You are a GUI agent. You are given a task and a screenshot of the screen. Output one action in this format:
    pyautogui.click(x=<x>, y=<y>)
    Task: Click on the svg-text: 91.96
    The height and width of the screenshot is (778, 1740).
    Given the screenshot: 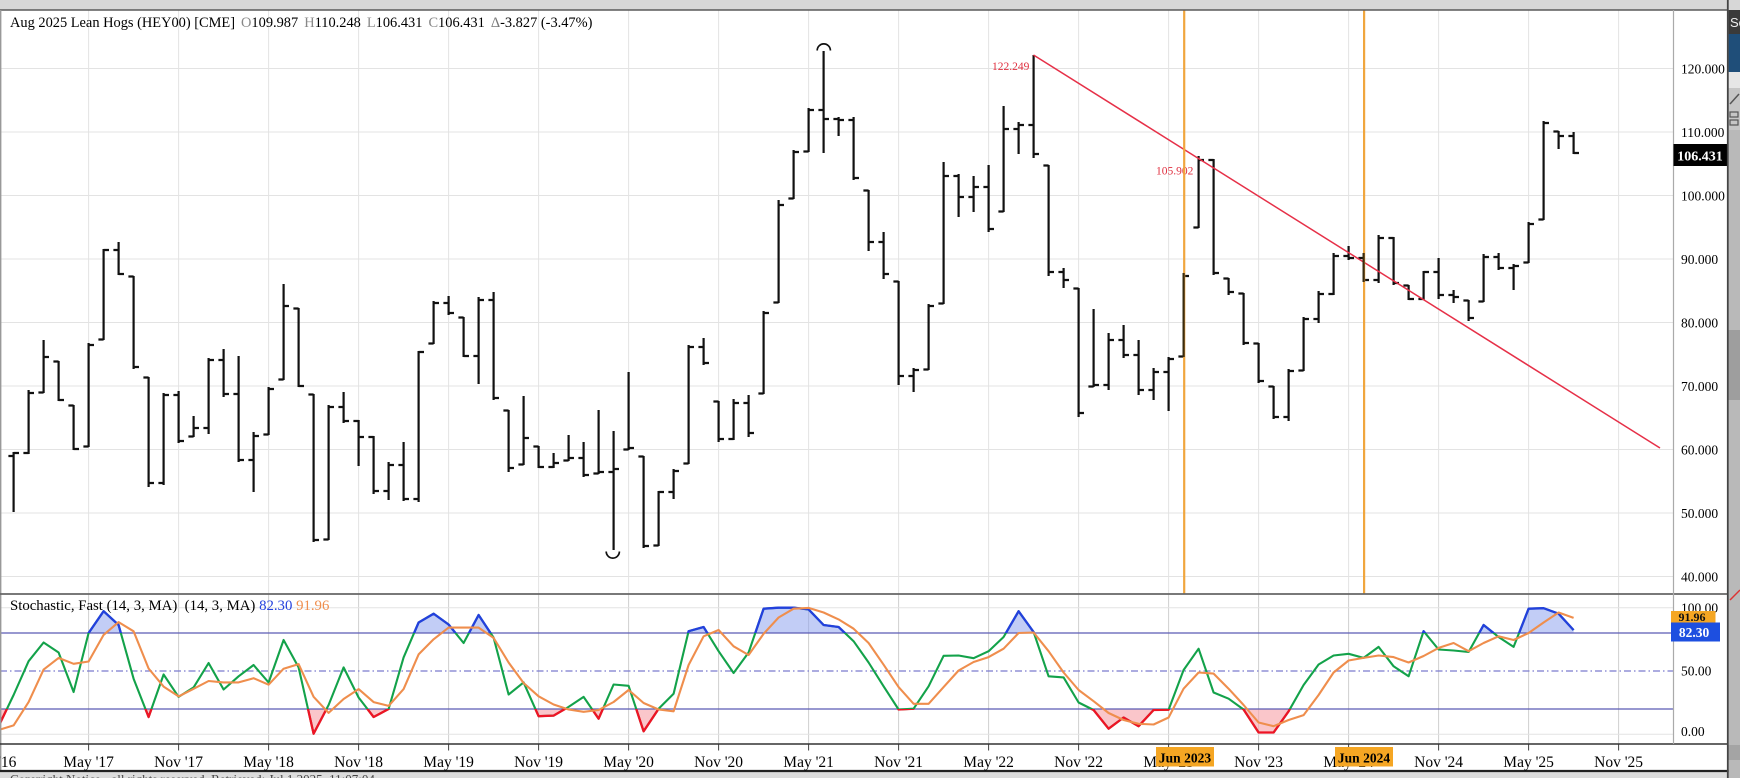 What is the action you would take?
    pyautogui.click(x=1692, y=617)
    